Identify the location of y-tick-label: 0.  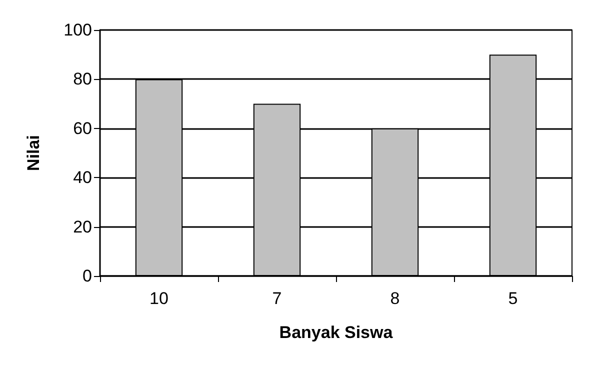
(87, 276).